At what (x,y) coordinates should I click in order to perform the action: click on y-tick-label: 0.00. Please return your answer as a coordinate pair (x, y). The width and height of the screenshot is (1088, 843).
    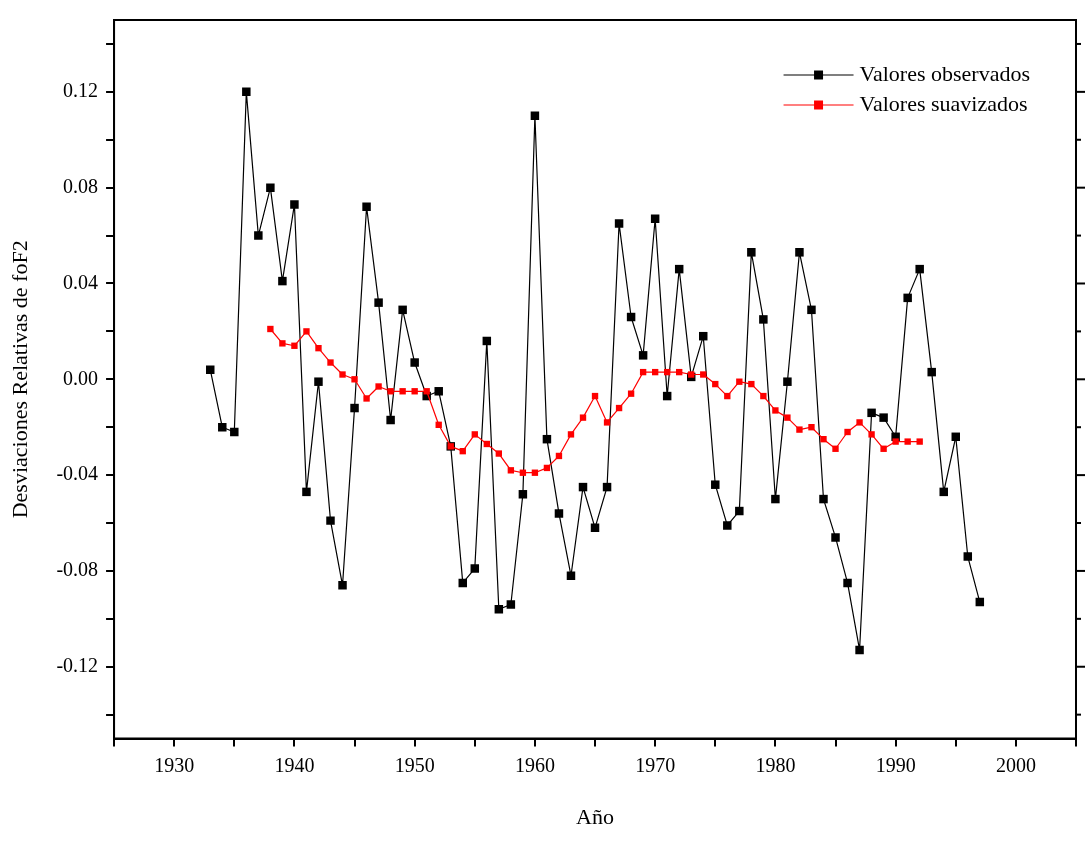
    Looking at the image, I should click on (81, 377).